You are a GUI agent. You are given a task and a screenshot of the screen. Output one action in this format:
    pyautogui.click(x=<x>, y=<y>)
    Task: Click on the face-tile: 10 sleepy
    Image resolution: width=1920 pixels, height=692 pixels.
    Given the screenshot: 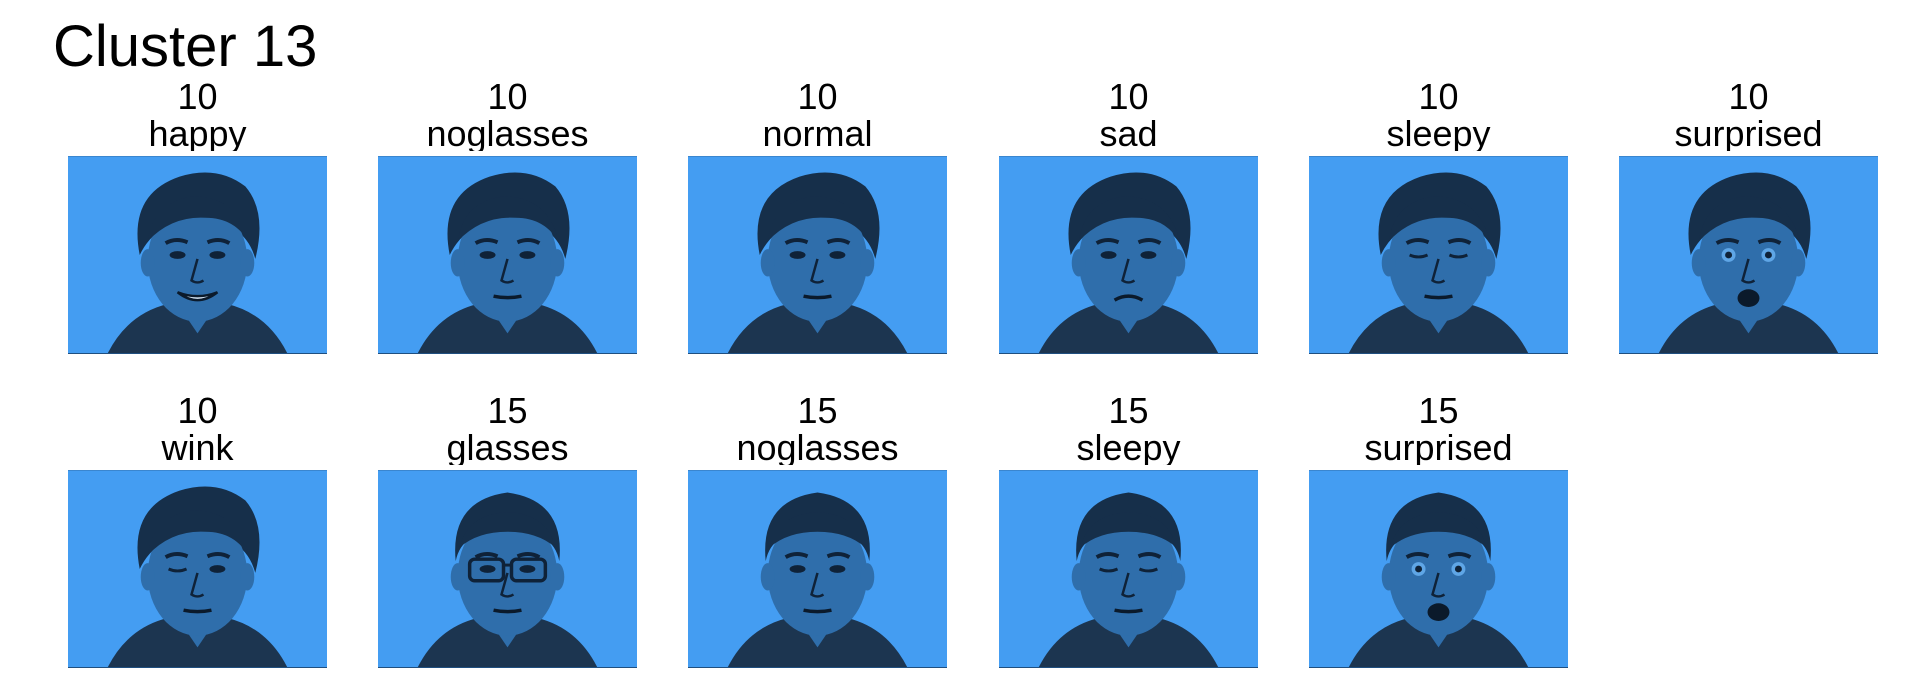 What is the action you would take?
    pyautogui.click(x=1438, y=228)
    